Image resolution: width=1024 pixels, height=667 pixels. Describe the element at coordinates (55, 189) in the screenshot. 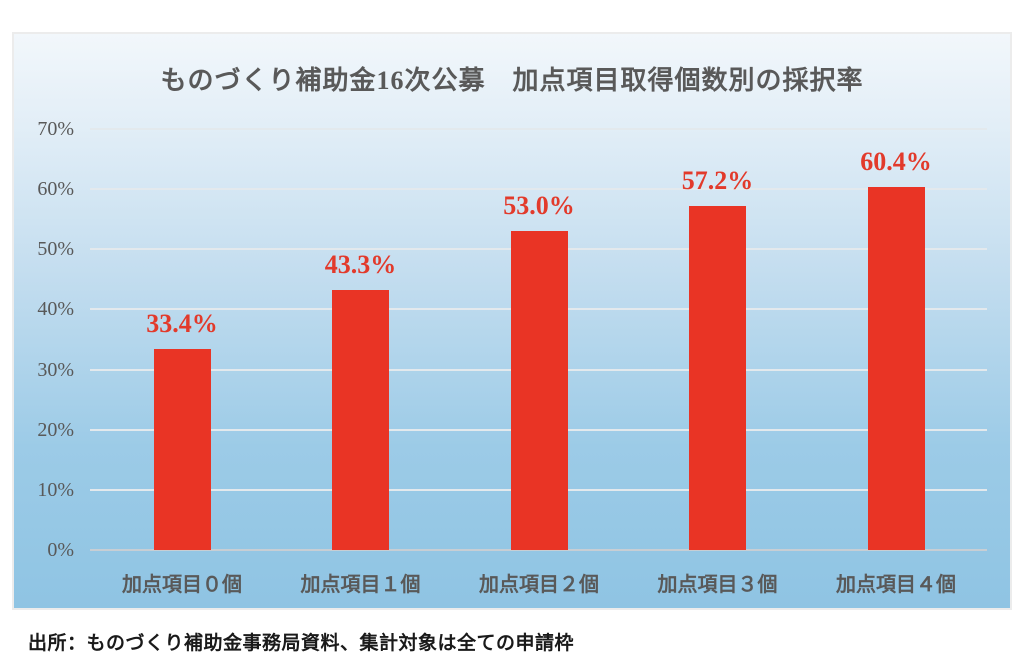

I see `y-axis-tick-label: 60%` at that location.